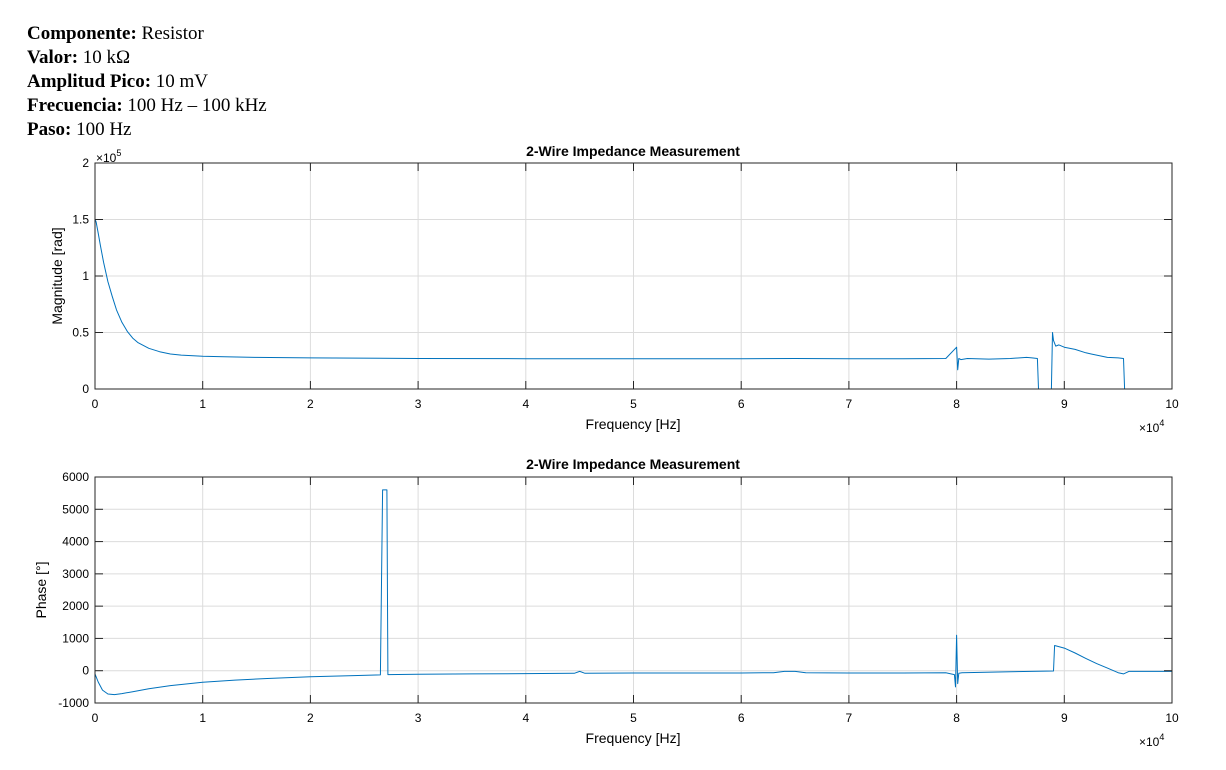  What do you see at coordinates (85, 389) in the screenshot?
I see `magnitude-y-tick-label: 0` at bounding box center [85, 389].